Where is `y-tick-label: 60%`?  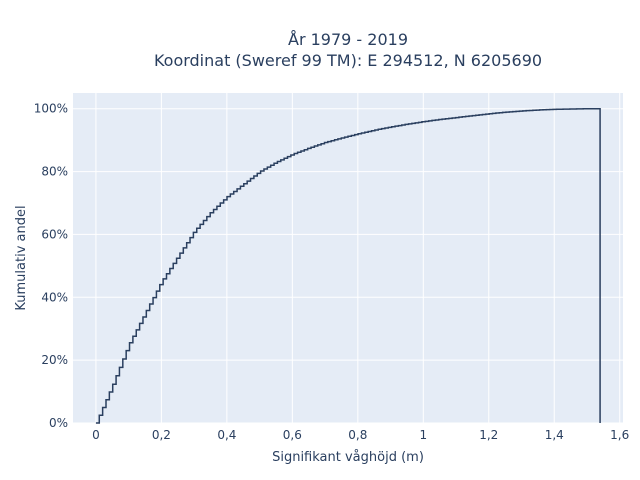
y-tick-label: 60% is located at coordinates (54, 234).